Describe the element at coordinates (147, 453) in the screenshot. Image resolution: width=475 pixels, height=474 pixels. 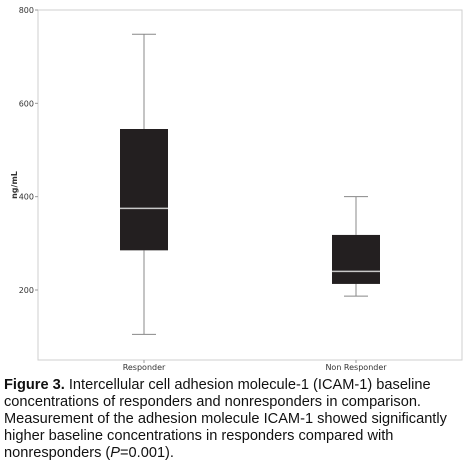
I see `caption-text-end: =0.001).` at that location.